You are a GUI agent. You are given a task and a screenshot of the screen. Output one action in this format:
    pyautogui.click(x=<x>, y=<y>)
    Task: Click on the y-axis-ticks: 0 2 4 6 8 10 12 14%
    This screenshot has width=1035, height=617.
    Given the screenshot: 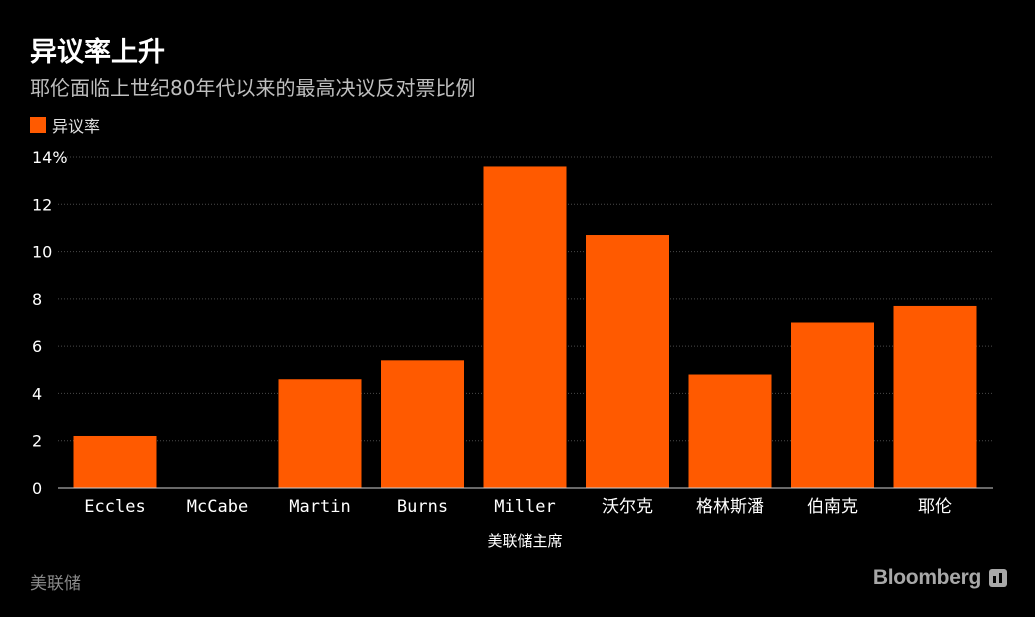 What is the action you would take?
    pyautogui.click(x=50, y=323)
    